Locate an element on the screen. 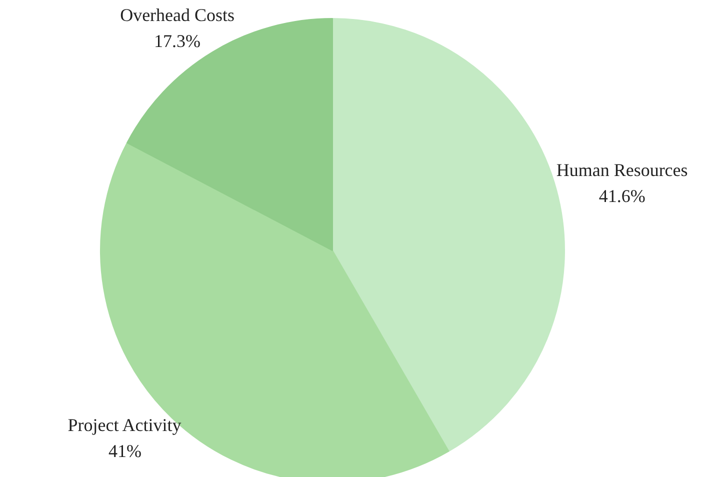 The height and width of the screenshot is (477, 704). data-label: 41% is located at coordinates (125, 451).